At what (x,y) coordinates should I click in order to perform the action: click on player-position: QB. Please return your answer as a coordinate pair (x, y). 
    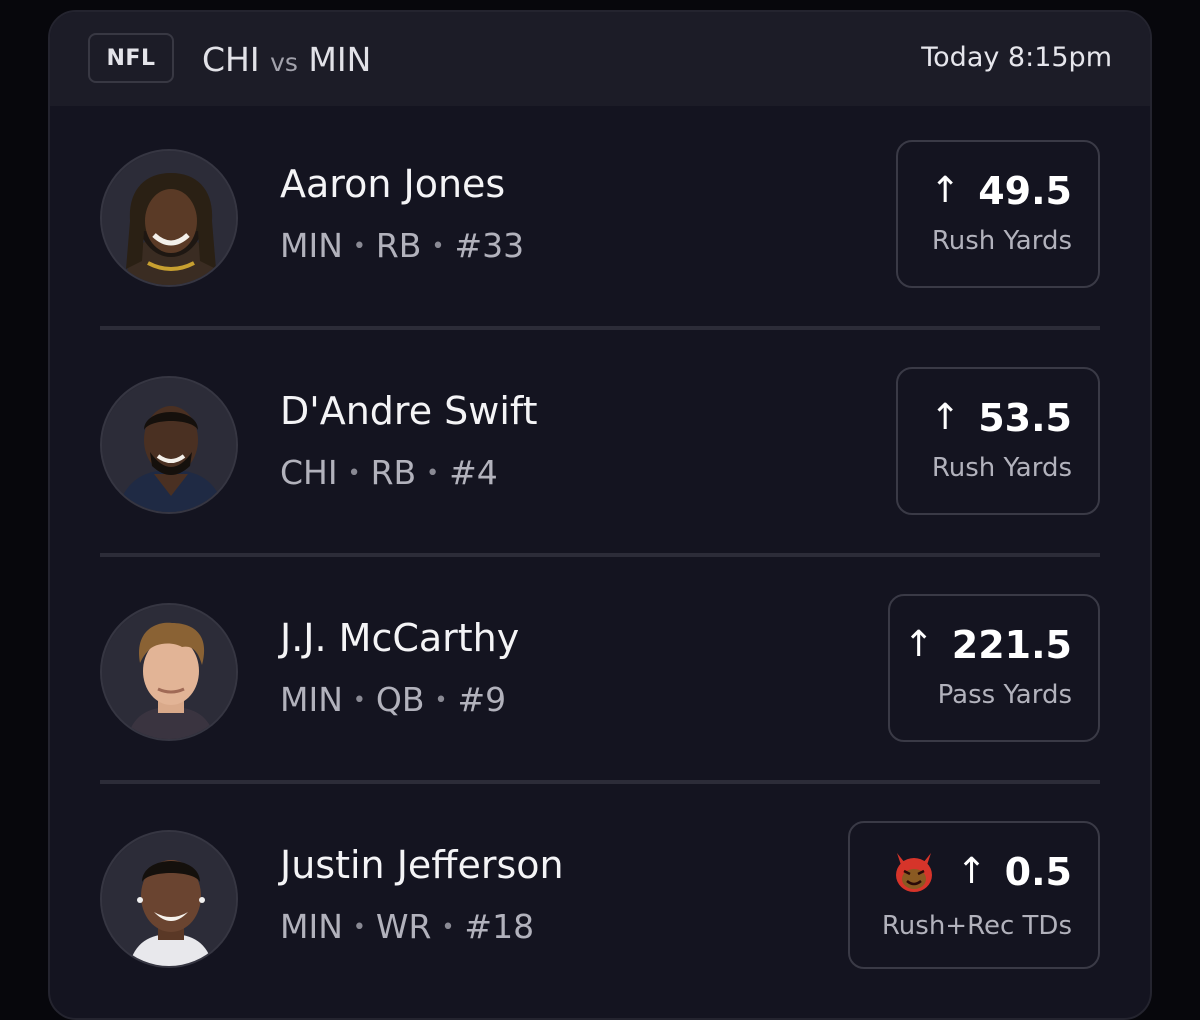
    Looking at the image, I should click on (400, 699).